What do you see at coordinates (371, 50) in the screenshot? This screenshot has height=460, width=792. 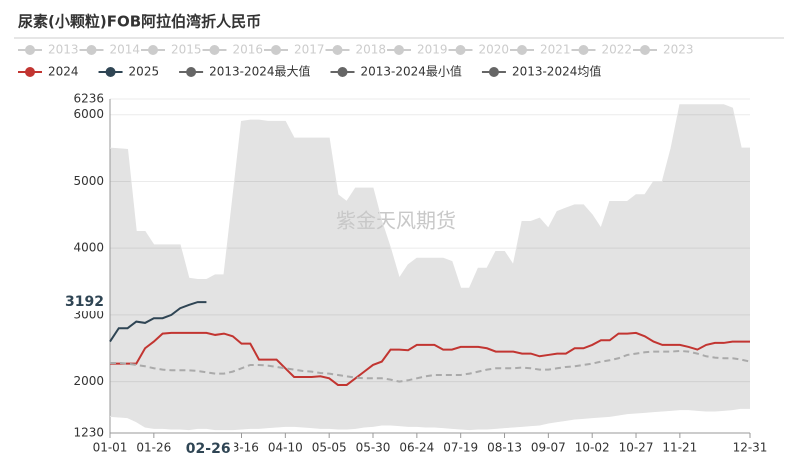 I see `legend-label: 2018` at bounding box center [371, 50].